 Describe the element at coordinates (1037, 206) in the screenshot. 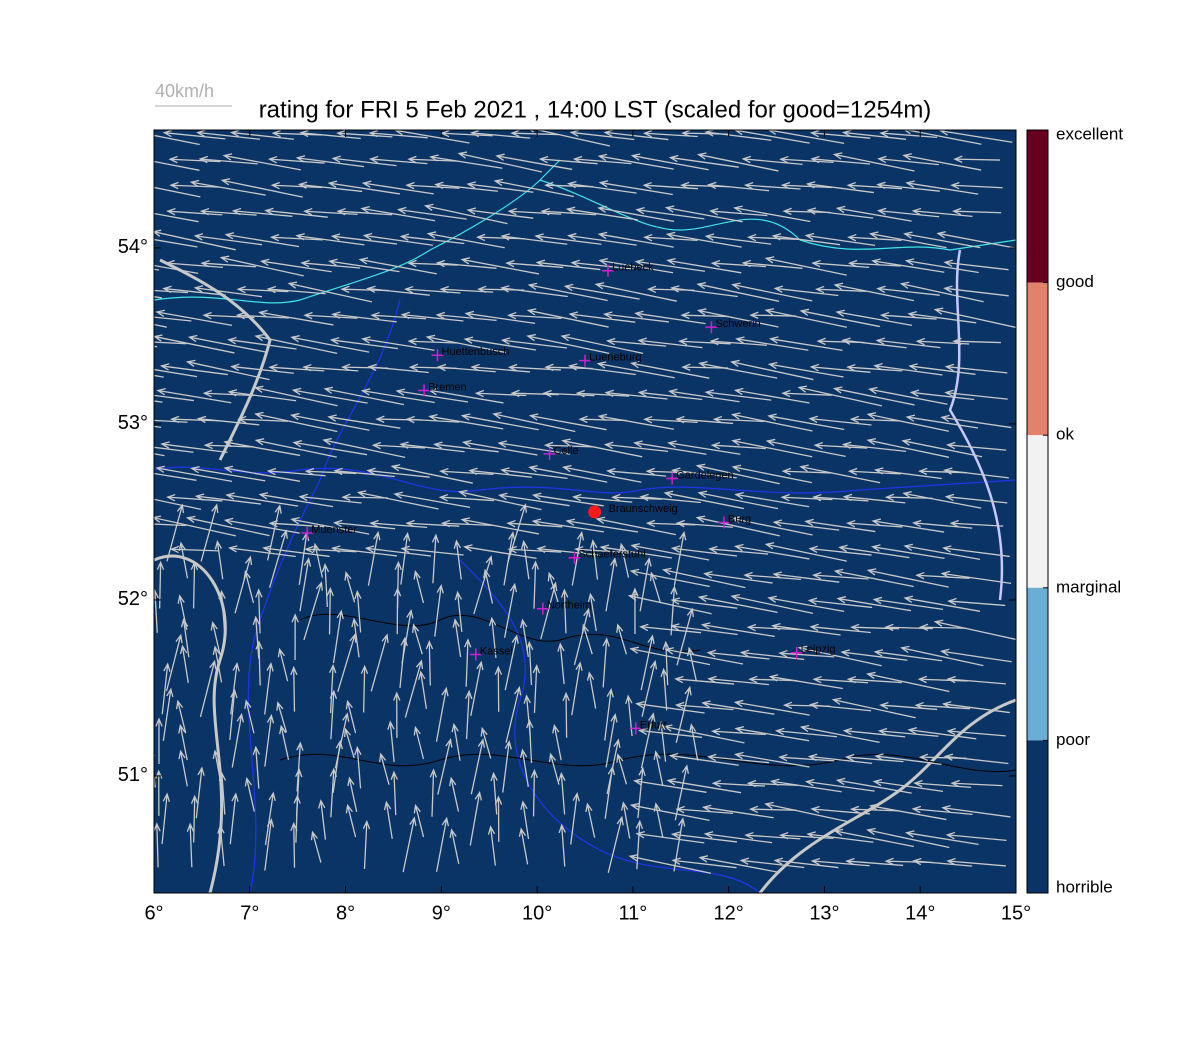

I see `colorbar-segment` at that location.